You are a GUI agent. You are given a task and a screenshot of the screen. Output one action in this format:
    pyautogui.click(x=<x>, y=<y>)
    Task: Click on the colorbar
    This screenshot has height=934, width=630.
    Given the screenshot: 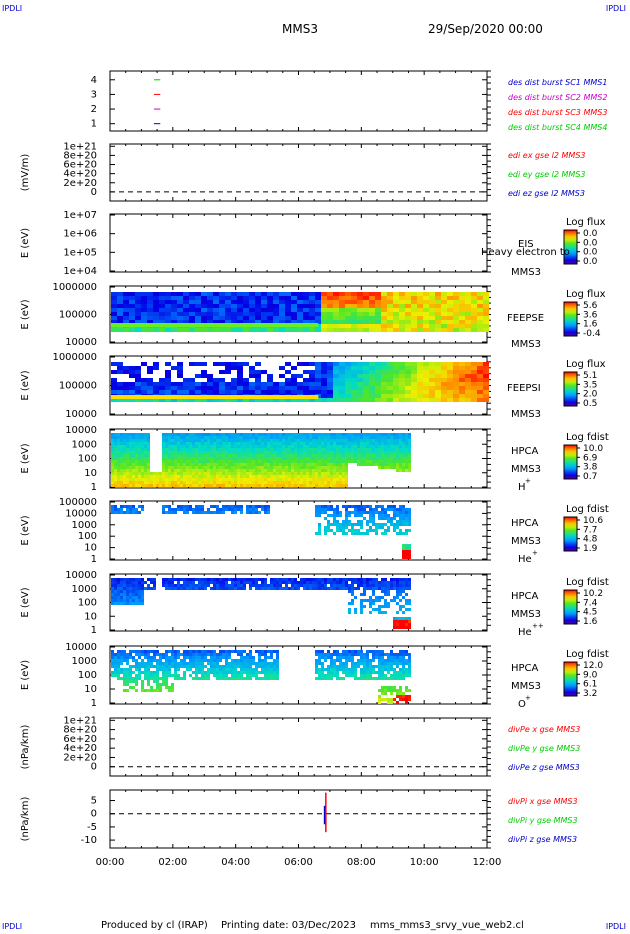 What is the action you would take?
    pyautogui.click(x=570, y=607)
    